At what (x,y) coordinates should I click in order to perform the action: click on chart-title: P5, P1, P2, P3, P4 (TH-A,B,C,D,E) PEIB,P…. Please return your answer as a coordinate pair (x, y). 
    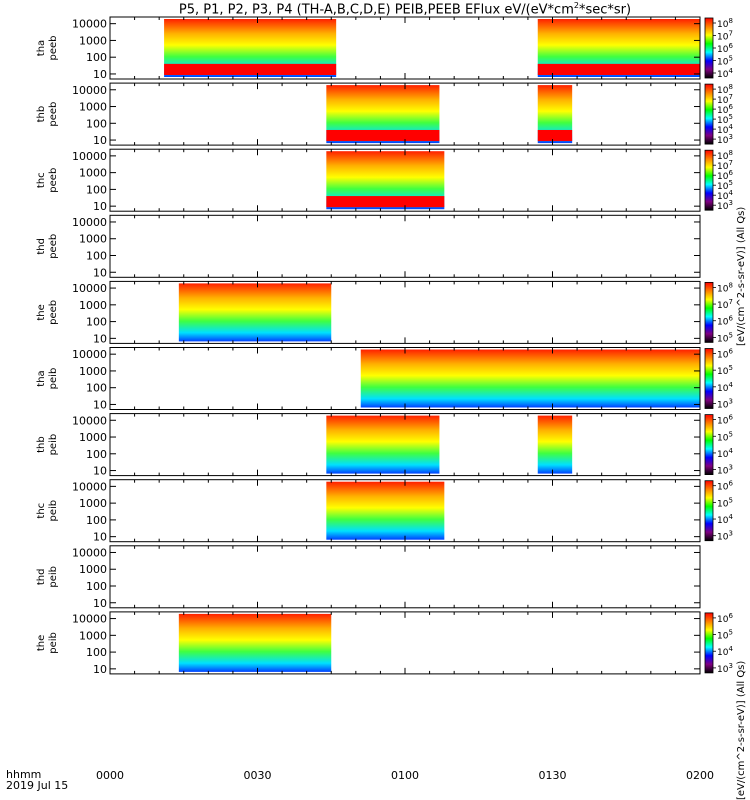
    Looking at the image, I should click on (405, 9).